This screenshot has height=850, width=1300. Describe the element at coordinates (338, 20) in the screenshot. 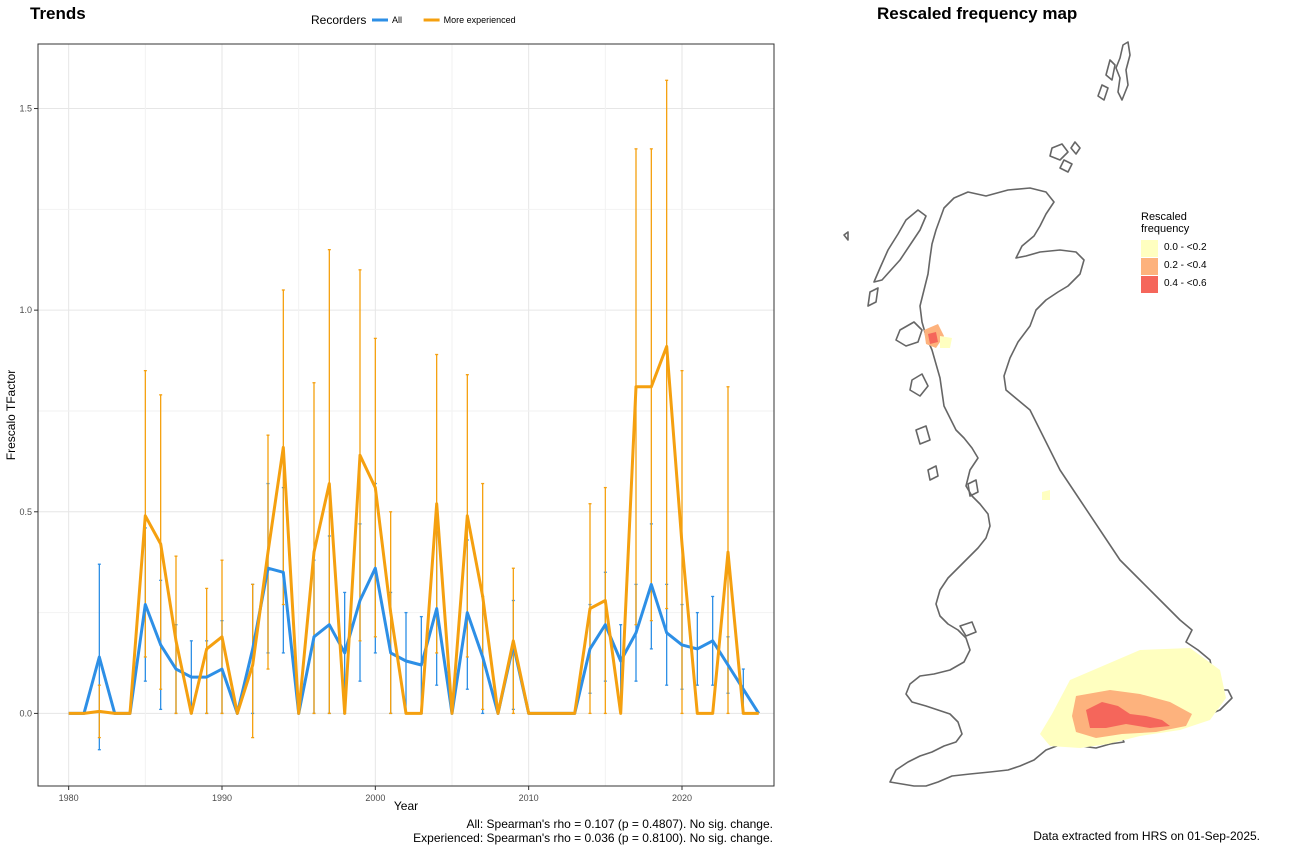

I see `legend-title: Recorders` at that location.